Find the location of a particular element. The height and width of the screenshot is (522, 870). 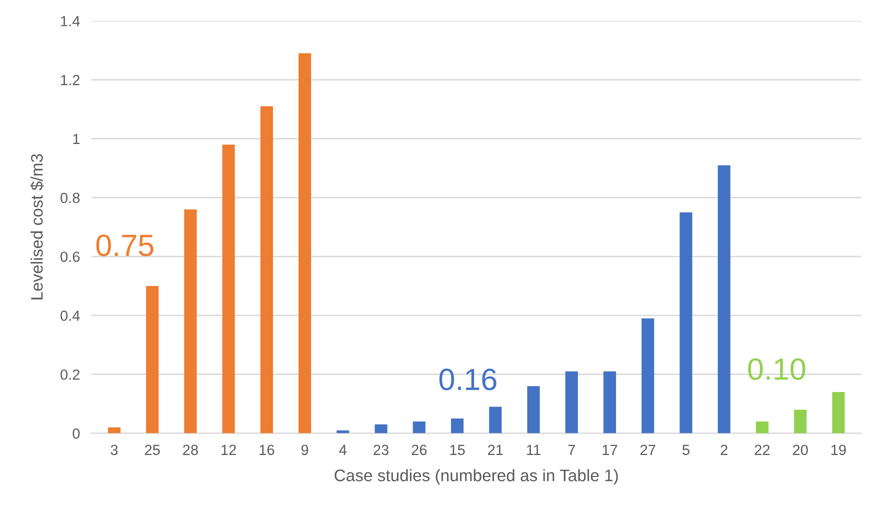

x-tick-label: 19 is located at coordinates (838, 450).